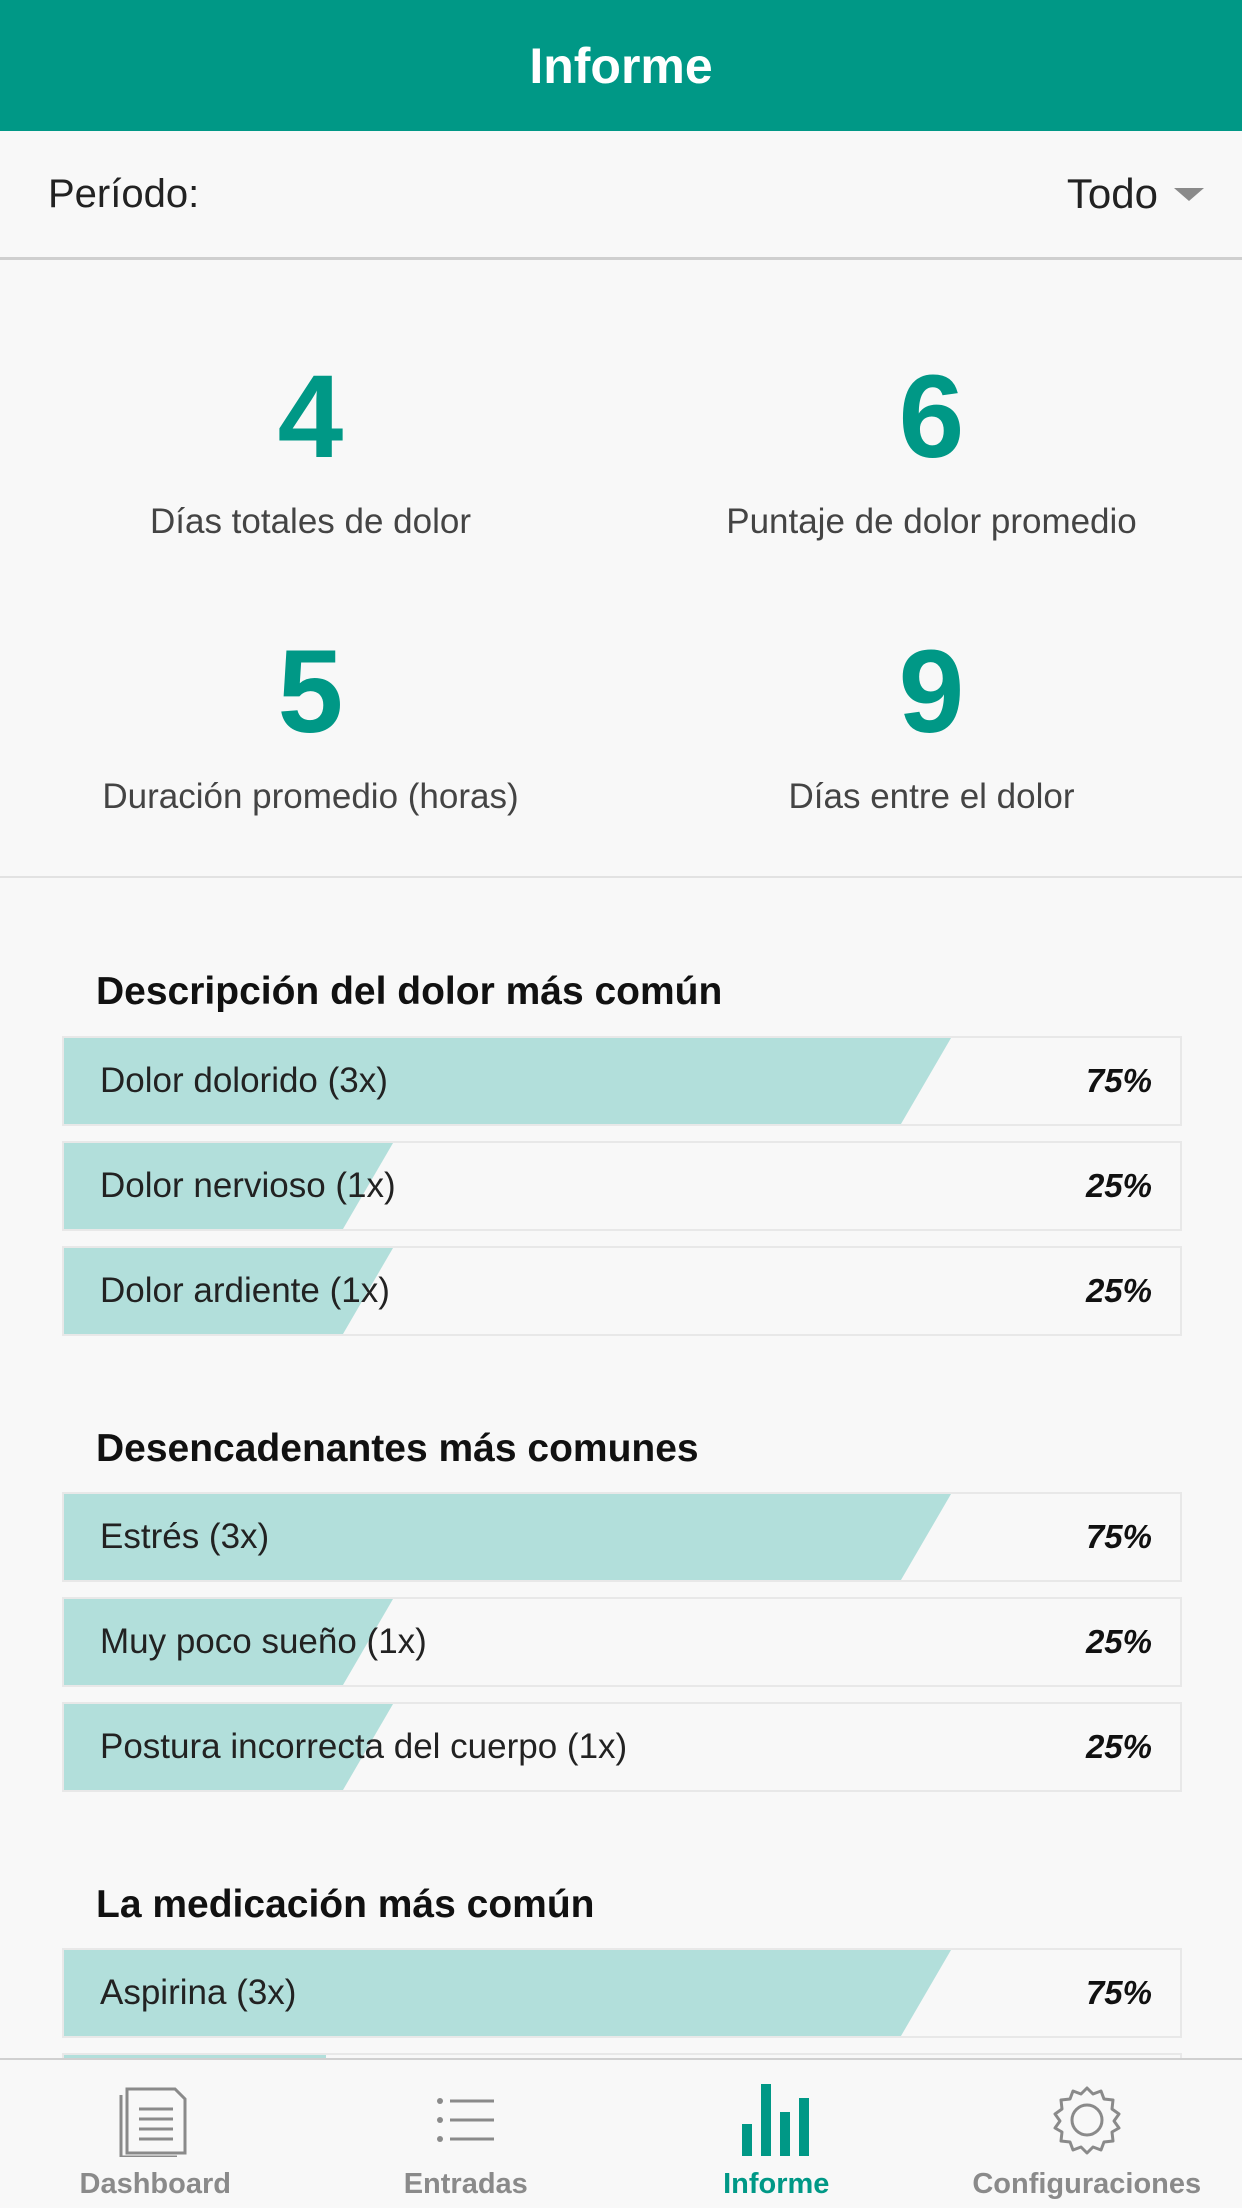 This screenshot has height=2208, width=1242. What do you see at coordinates (248, 1185) in the screenshot?
I see `bar-label: Dolor nervioso (1x)` at bounding box center [248, 1185].